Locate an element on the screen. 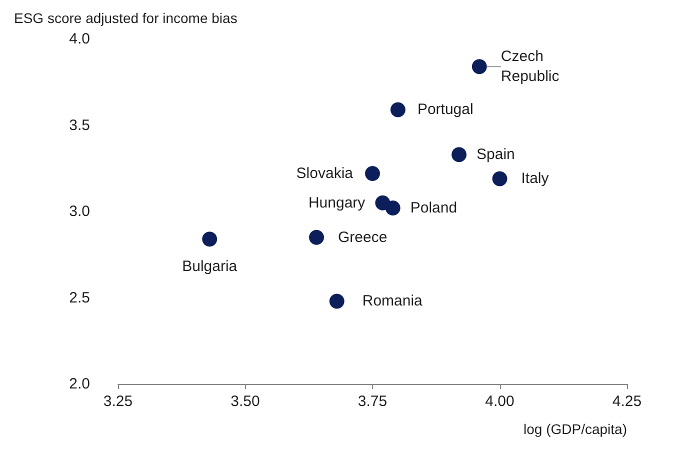 Image resolution: width=685 pixels, height=456 pixels. data-label: Bulgaria is located at coordinates (210, 267).